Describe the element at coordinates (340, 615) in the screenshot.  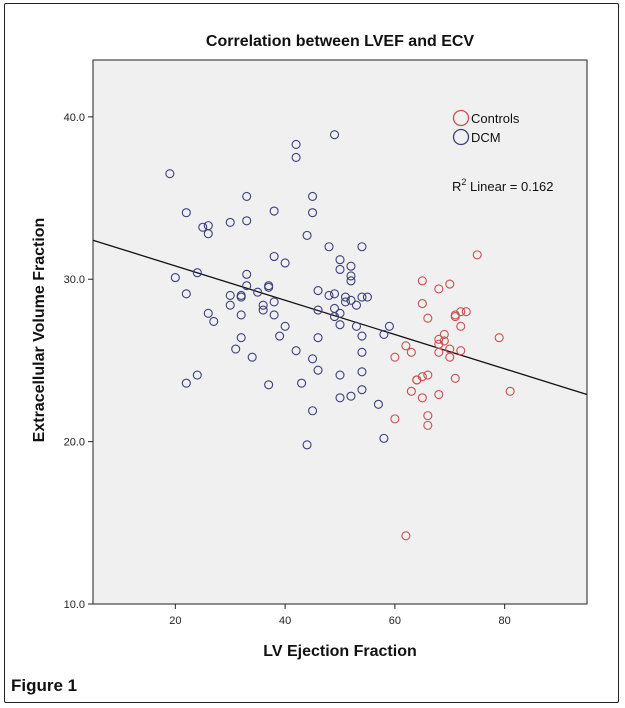
I see `x-axis: 20 40 60 80` at that location.